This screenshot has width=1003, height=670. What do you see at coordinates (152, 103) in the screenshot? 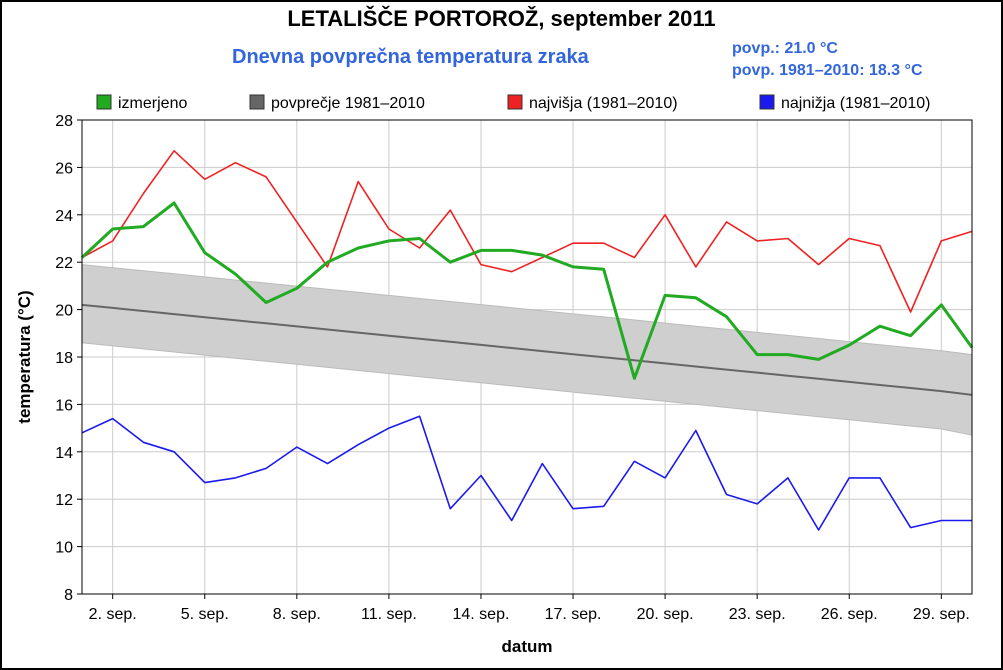
I see `legend-item-measured-label: izmerjeno` at bounding box center [152, 103].